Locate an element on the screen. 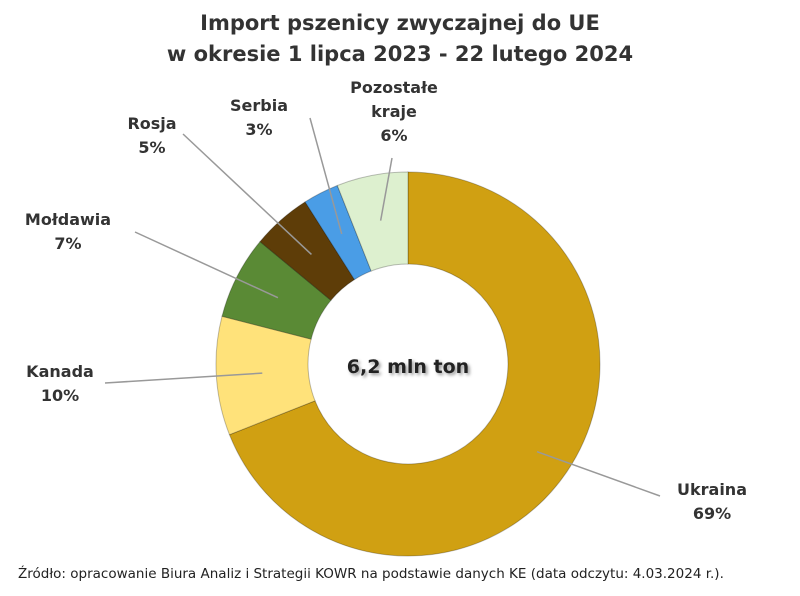  label-moldawia: Mołdawia 7% is located at coordinates (68, 232).